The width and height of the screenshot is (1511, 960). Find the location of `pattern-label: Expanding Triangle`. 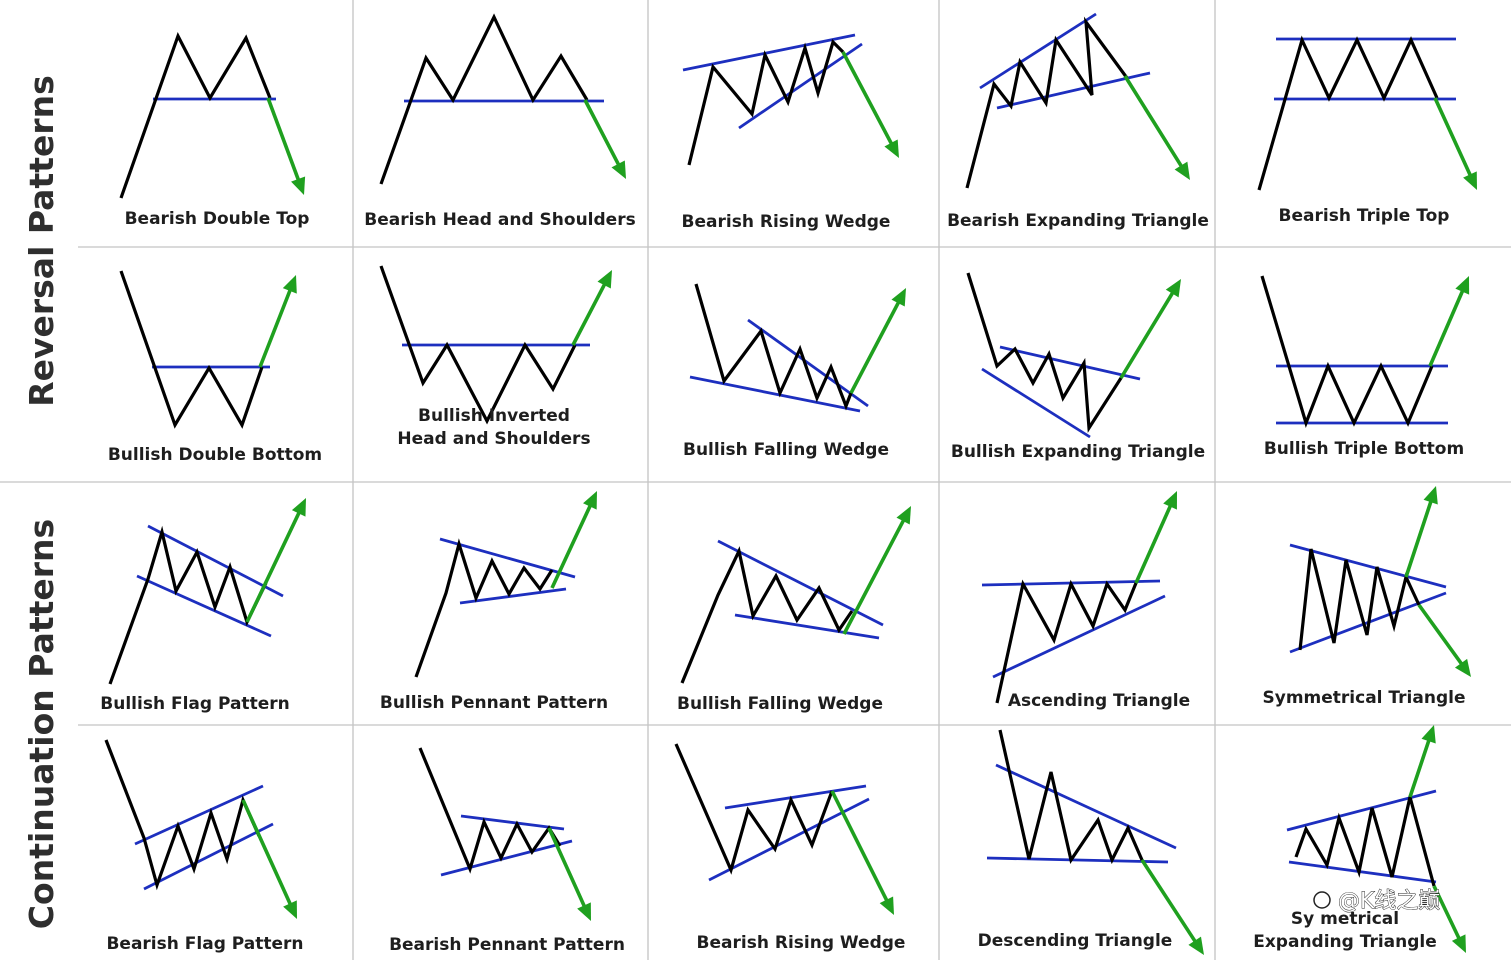

pattern-label: Expanding Triangle is located at coordinates (1345, 942).